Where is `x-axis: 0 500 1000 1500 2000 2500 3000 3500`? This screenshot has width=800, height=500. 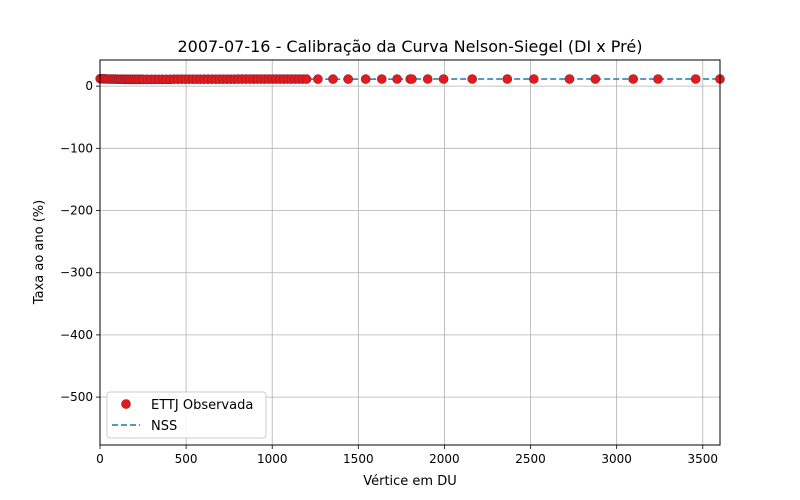 x-axis: 0 500 1000 1500 2000 2500 3000 3500 is located at coordinates (407, 455).